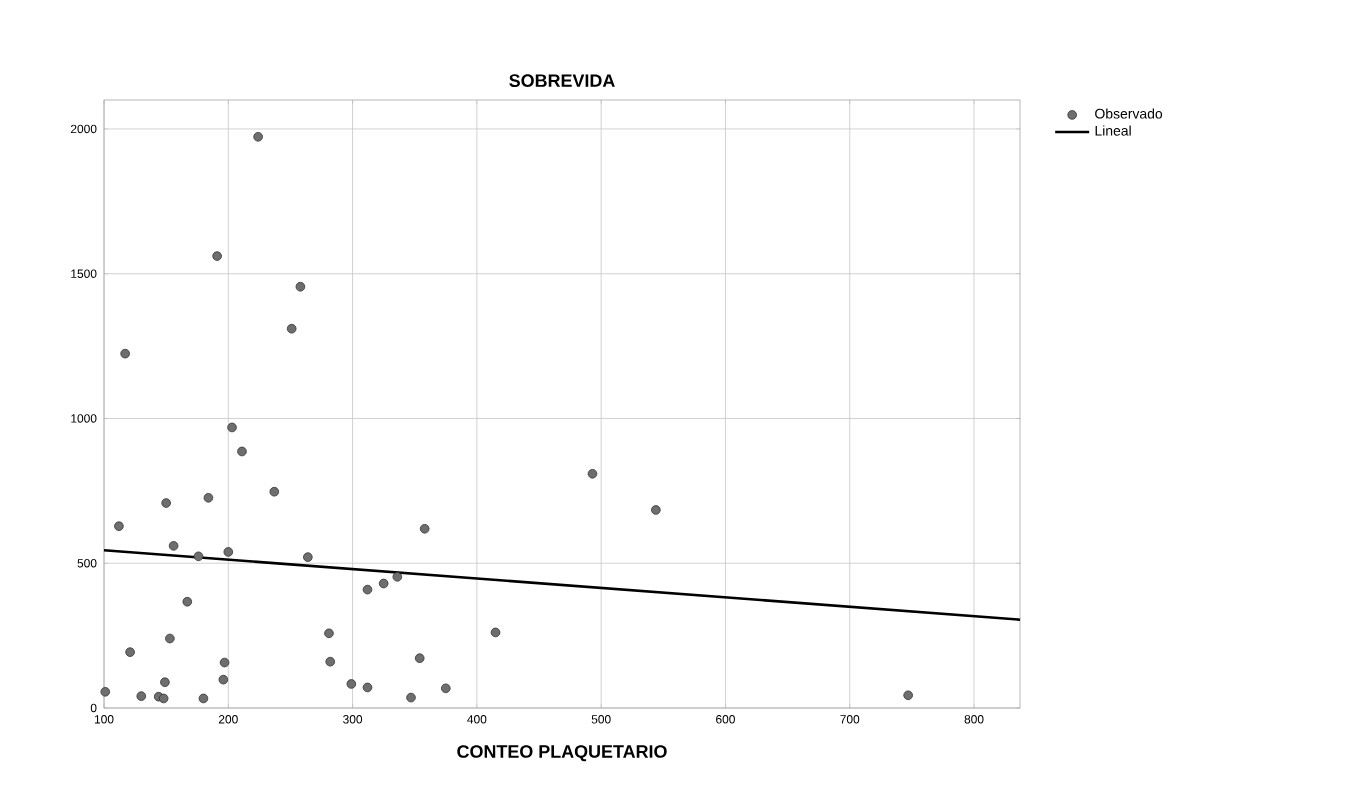 The width and height of the screenshot is (1346, 812). What do you see at coordinates (562, 753) in the screenshot?
I see `x-axis-title: CONTEO PLAQUETARIO` at bounding box center [562, 753].